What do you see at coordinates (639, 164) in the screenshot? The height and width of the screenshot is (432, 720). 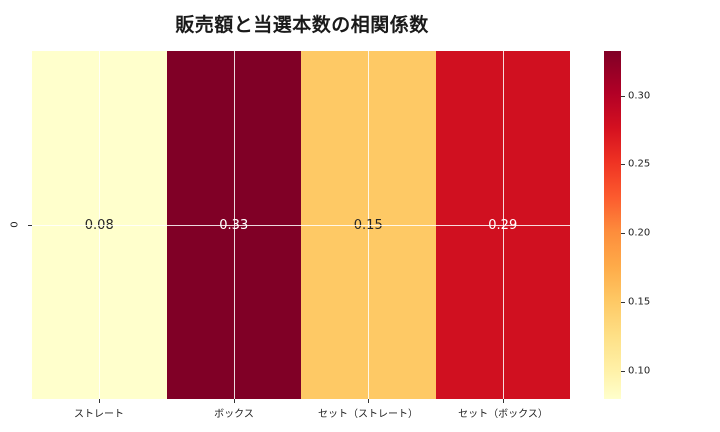 I see `colorbar-tick-label: 0.25` at bounding box center [639, 164].